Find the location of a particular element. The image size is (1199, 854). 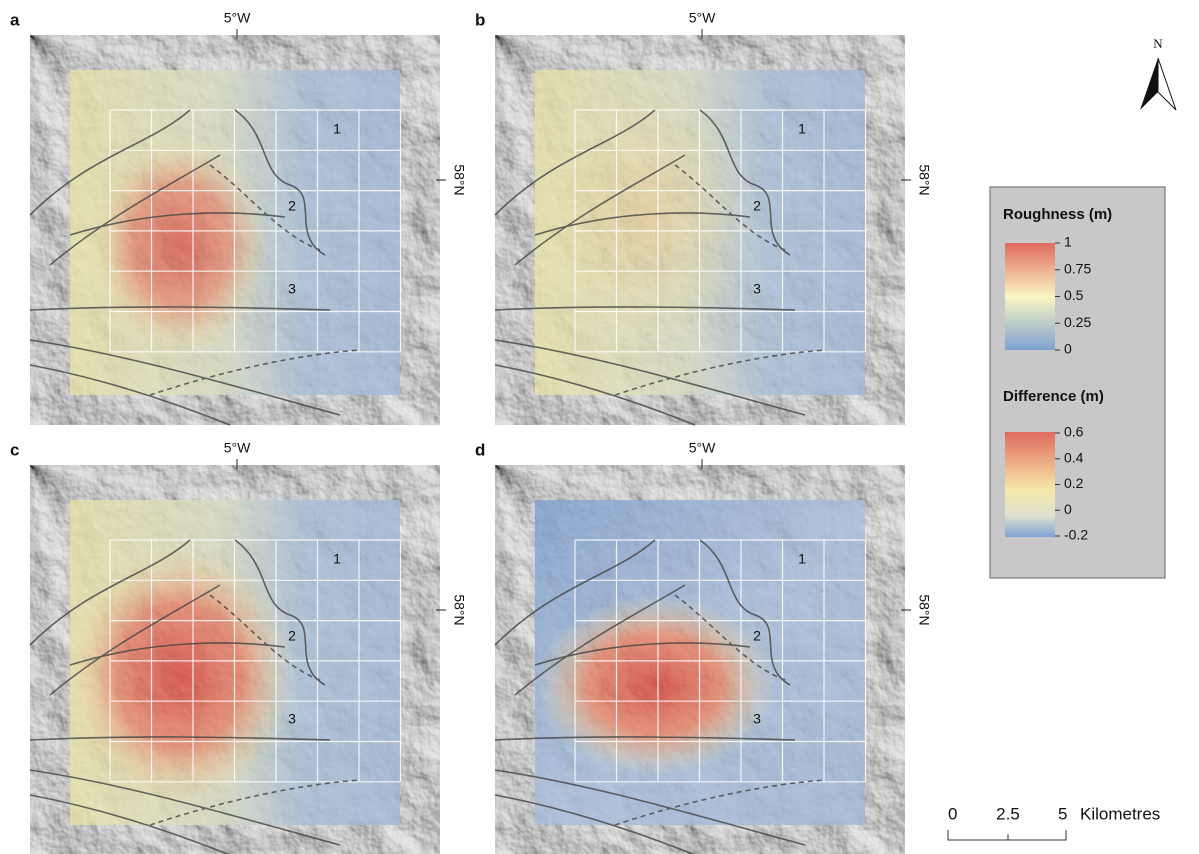

panel-label: d is located at coordinates (480, 449).